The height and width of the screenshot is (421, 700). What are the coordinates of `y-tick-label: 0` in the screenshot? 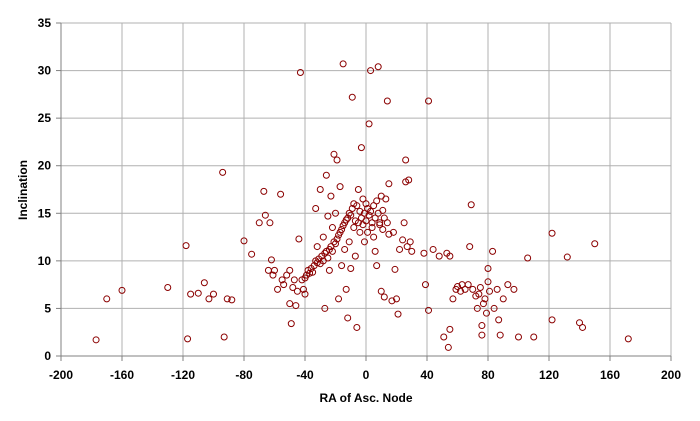 It's located at (47, 356).